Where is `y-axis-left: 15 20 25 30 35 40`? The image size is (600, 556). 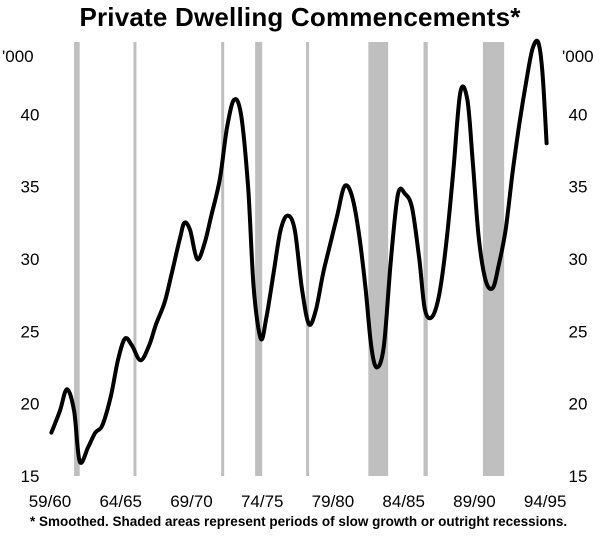 y-axis-left: 15 20 25 30 35 40 is located at coordinates (30, 295).